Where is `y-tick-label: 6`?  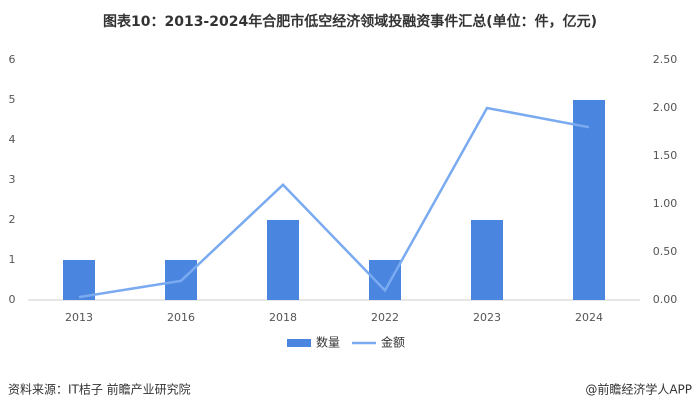
y-tick-label: 6 is located at coordinates (12, 59).